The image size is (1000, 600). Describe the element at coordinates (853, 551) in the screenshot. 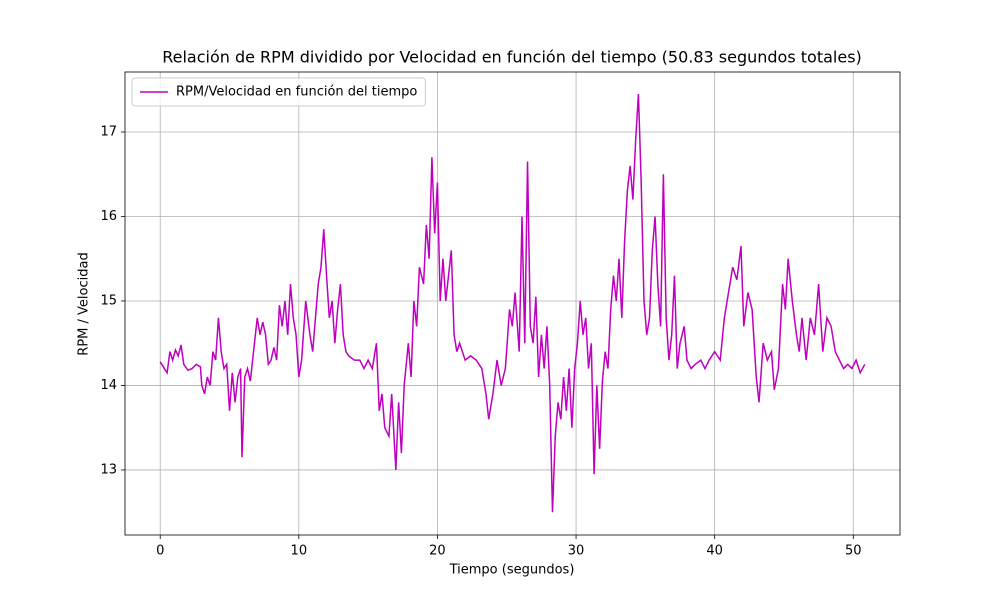

I see `x-tick-label: 50` at that location.